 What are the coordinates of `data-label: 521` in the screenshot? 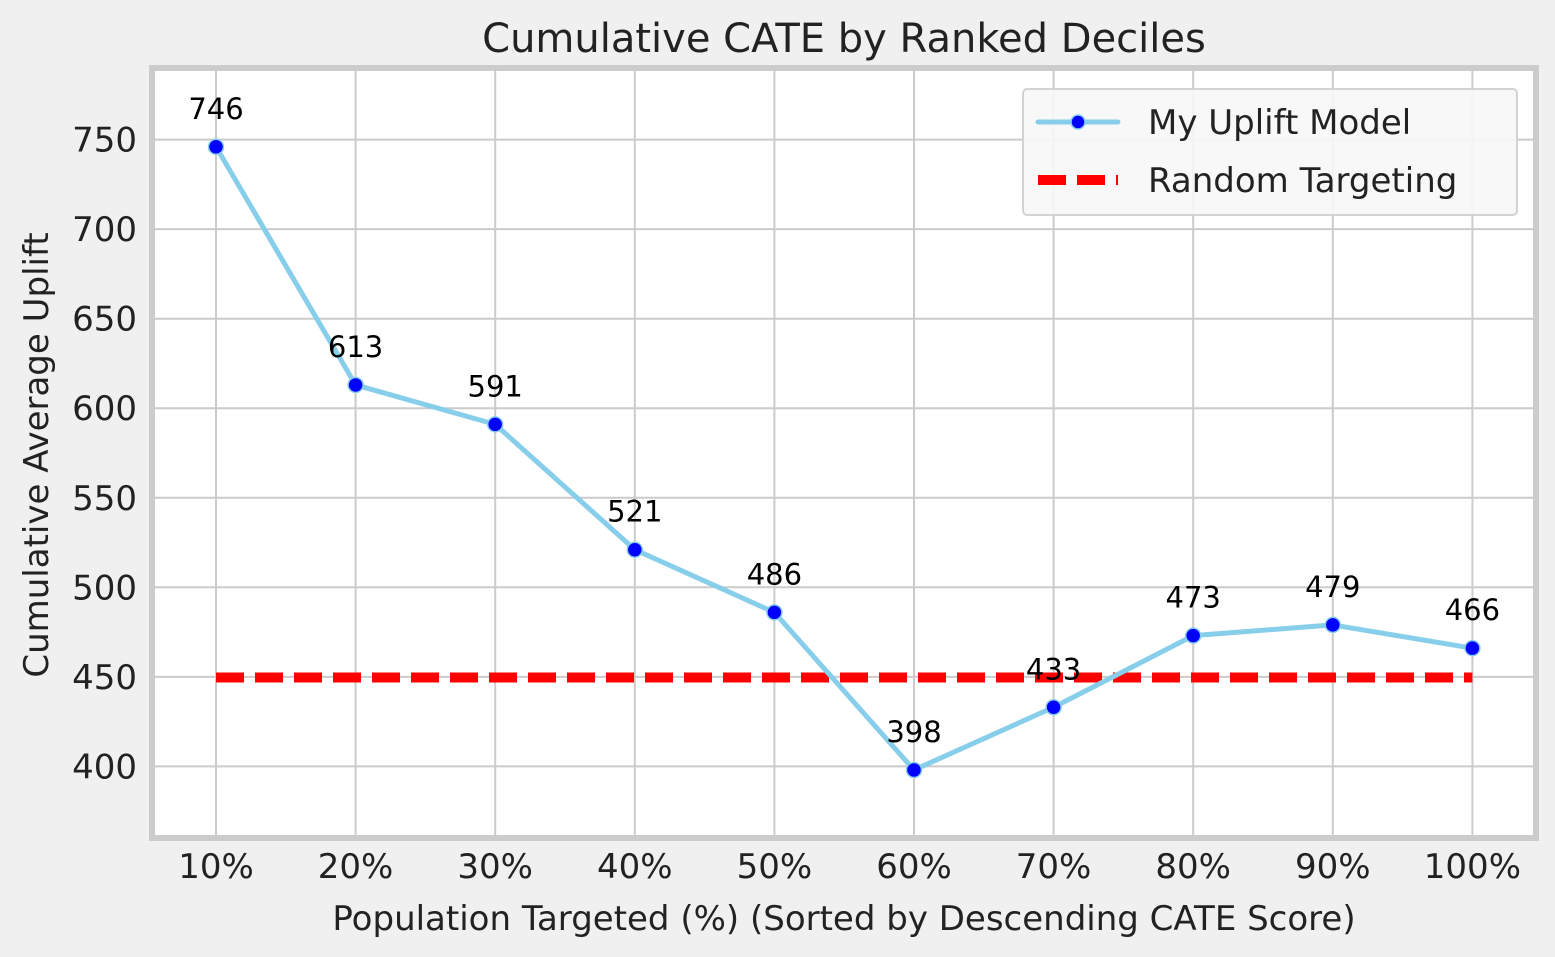 It's located at (634, 512).